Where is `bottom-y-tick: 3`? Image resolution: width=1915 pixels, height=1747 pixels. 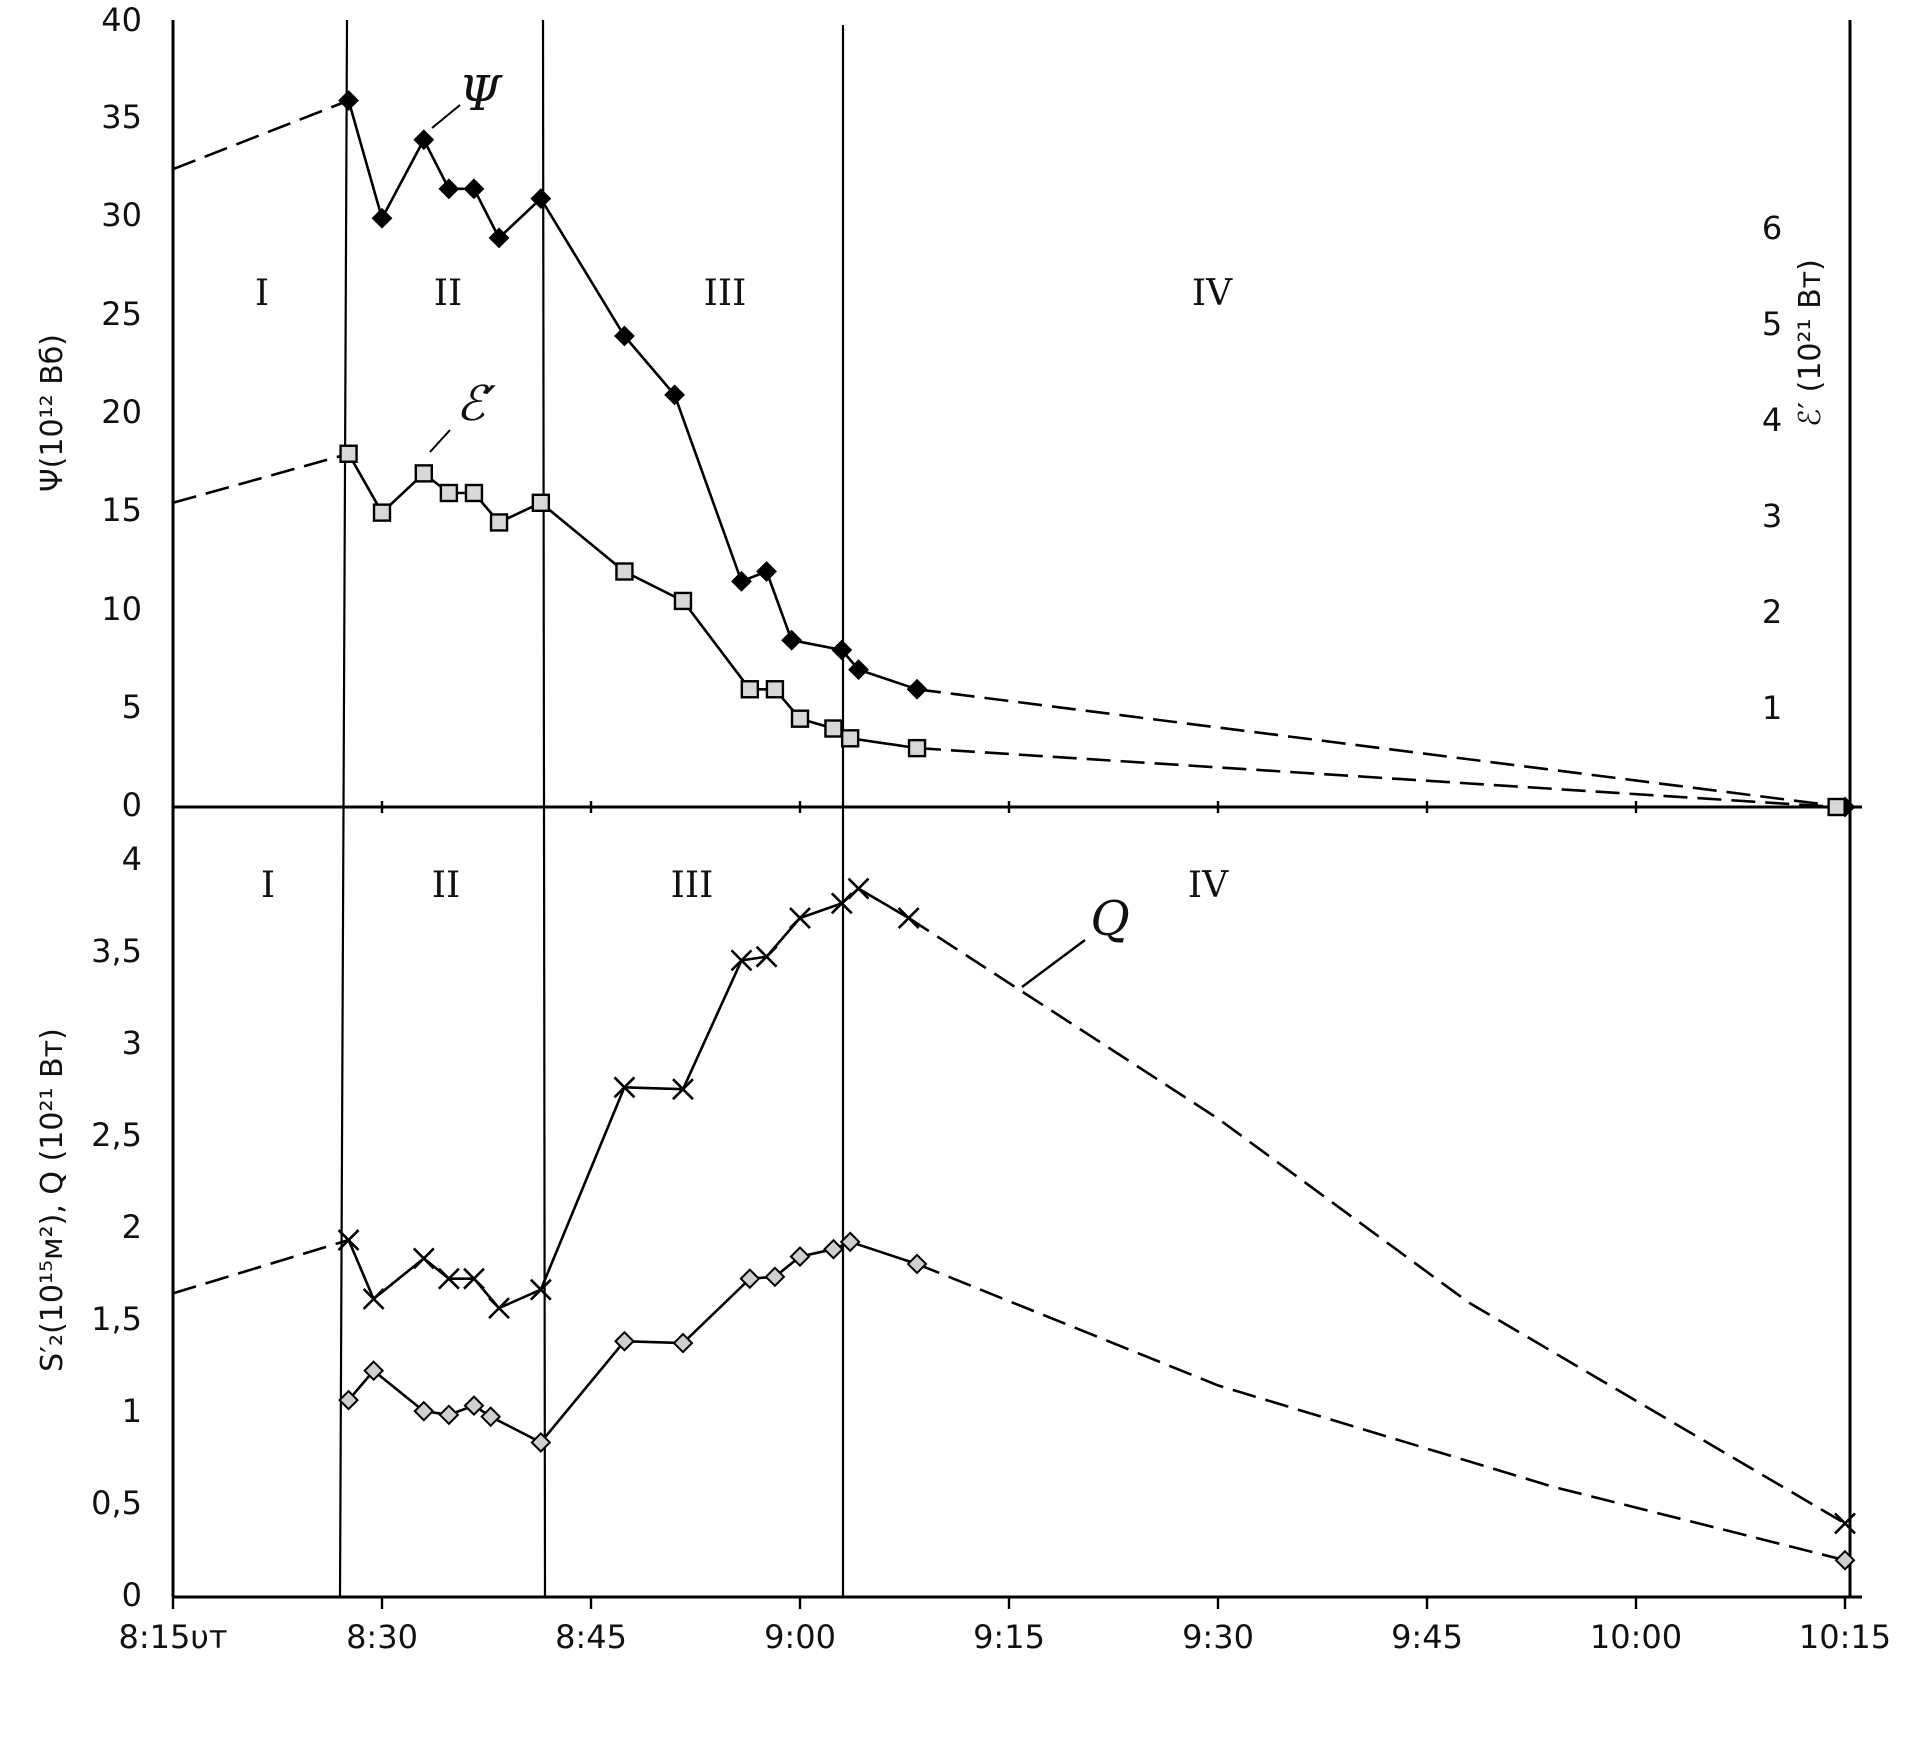
bottom-y-tick: 3 is located at coordinates (132, 1043).